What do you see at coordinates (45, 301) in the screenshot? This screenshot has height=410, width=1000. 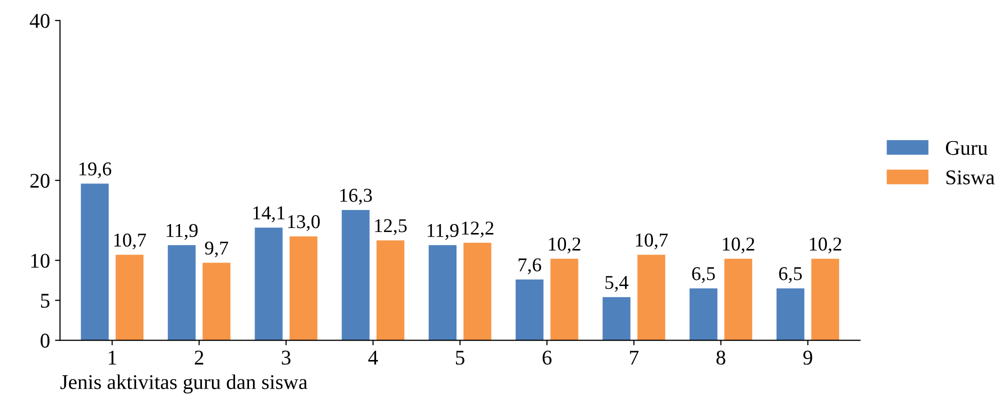 I see `y-tick-label: 5` at bounding box center [45, 301].